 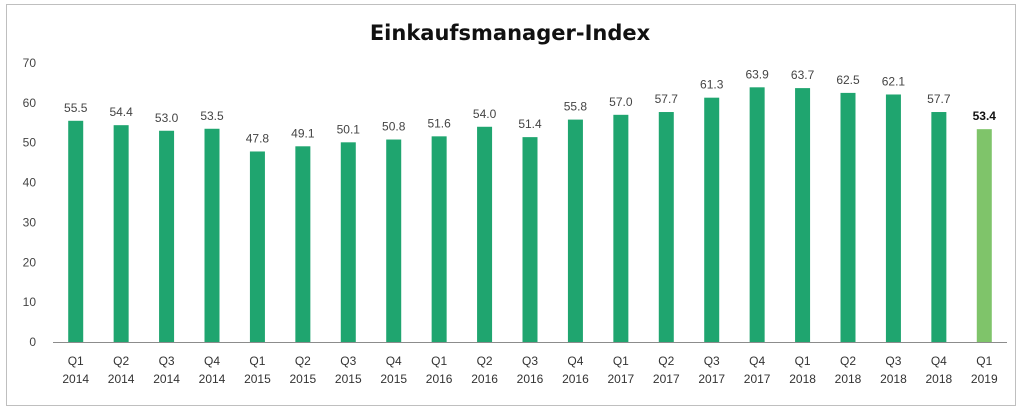 I want to click on data-label: 51.4, so click(x=530, y=124).